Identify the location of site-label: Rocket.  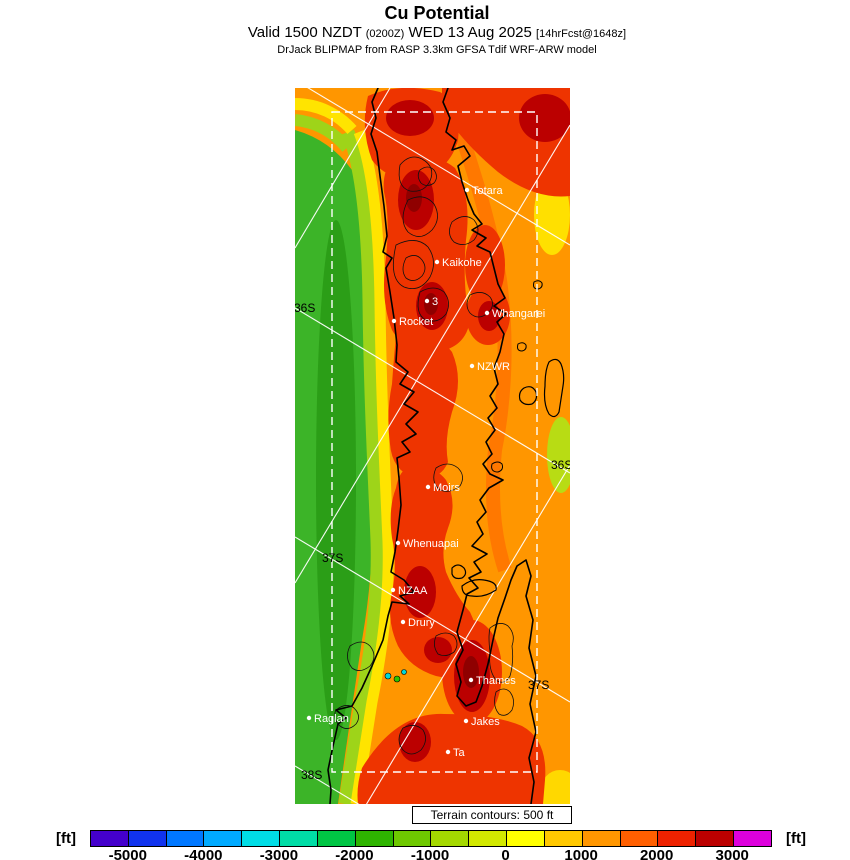
(416, 322).